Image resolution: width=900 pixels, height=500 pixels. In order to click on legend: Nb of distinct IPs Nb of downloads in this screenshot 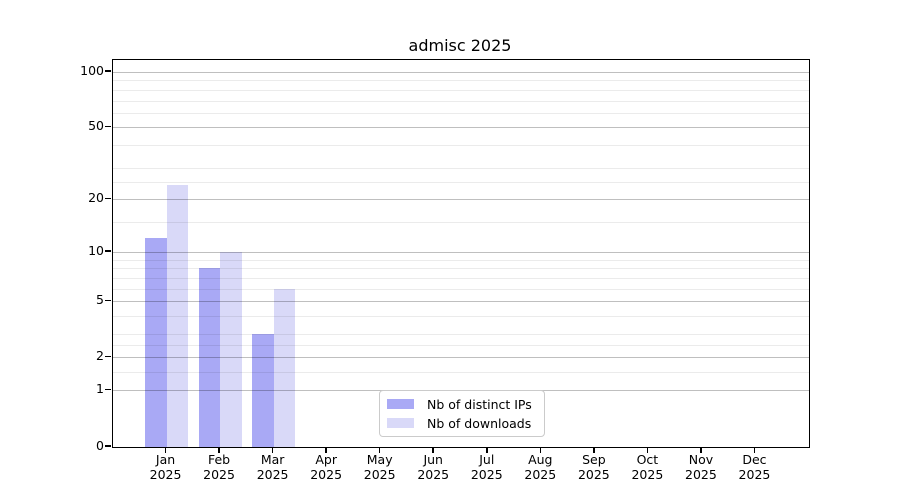, I will do `click(462, 413)`.